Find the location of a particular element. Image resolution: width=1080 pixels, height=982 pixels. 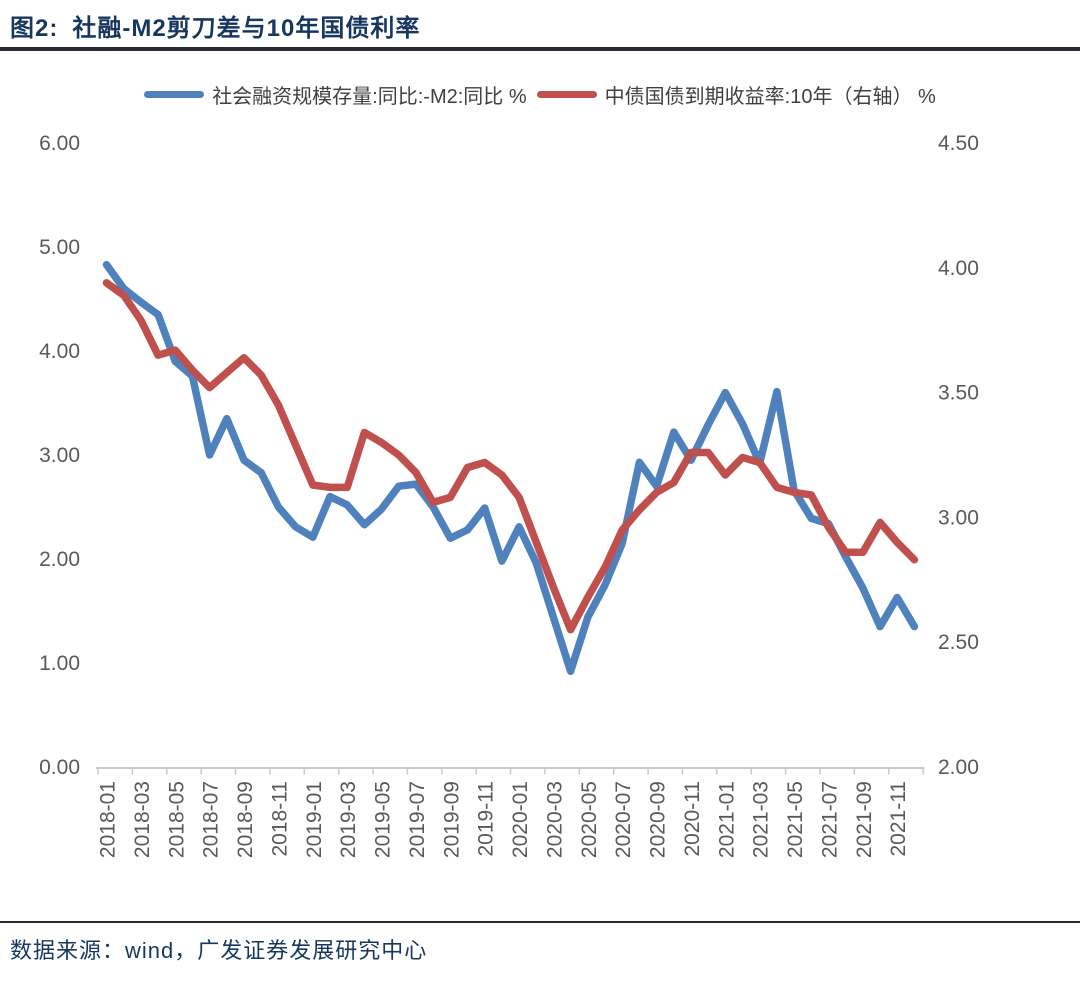

svg-text: 4.50 is located at coordinates (958, 143).